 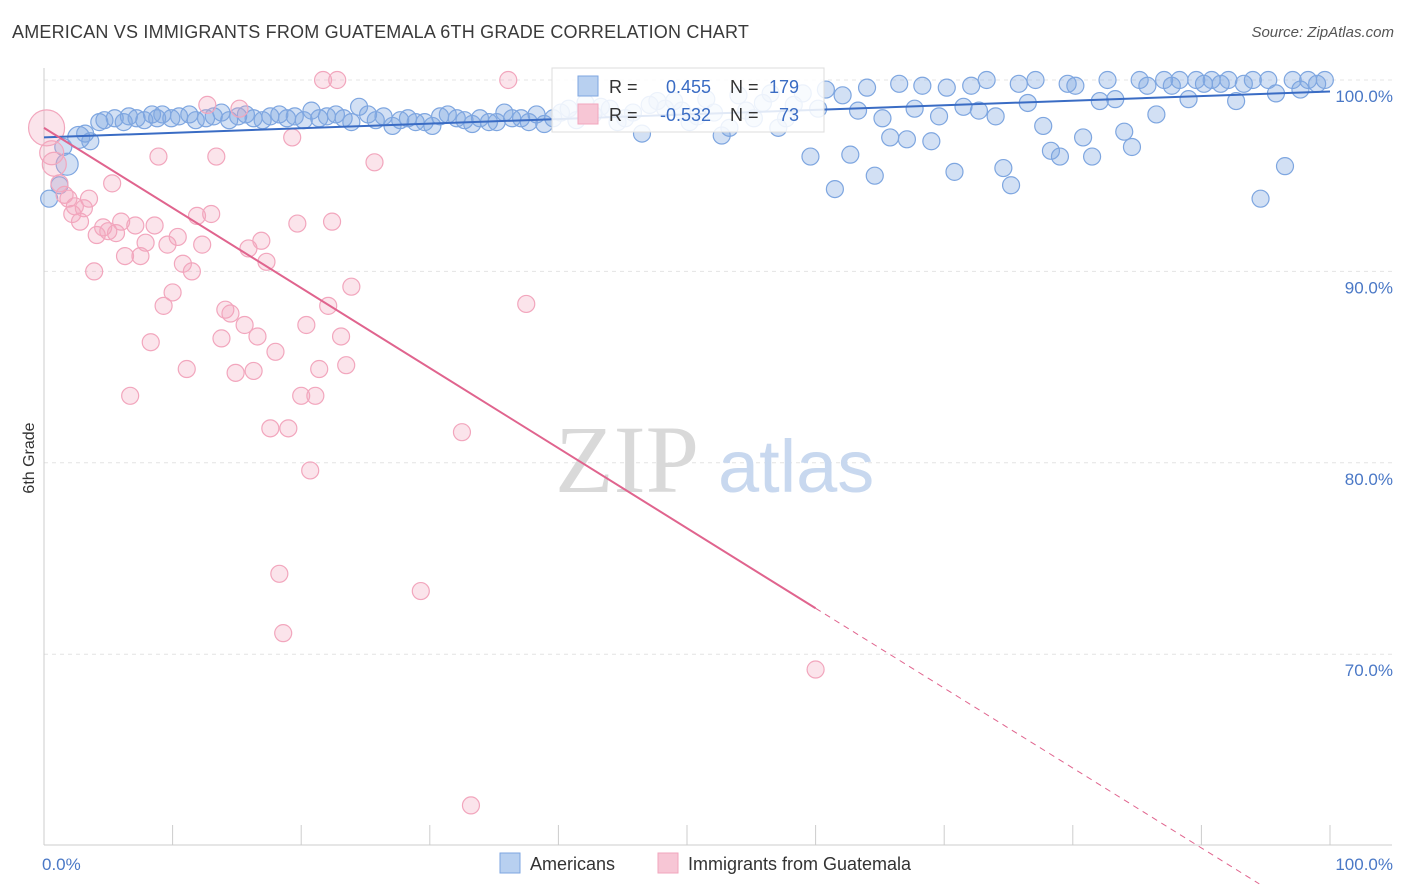 What do you see at coordinates (588, 86) in the screenshot?
I see `stats-swatch-americans` at bounding box center [588, 86].